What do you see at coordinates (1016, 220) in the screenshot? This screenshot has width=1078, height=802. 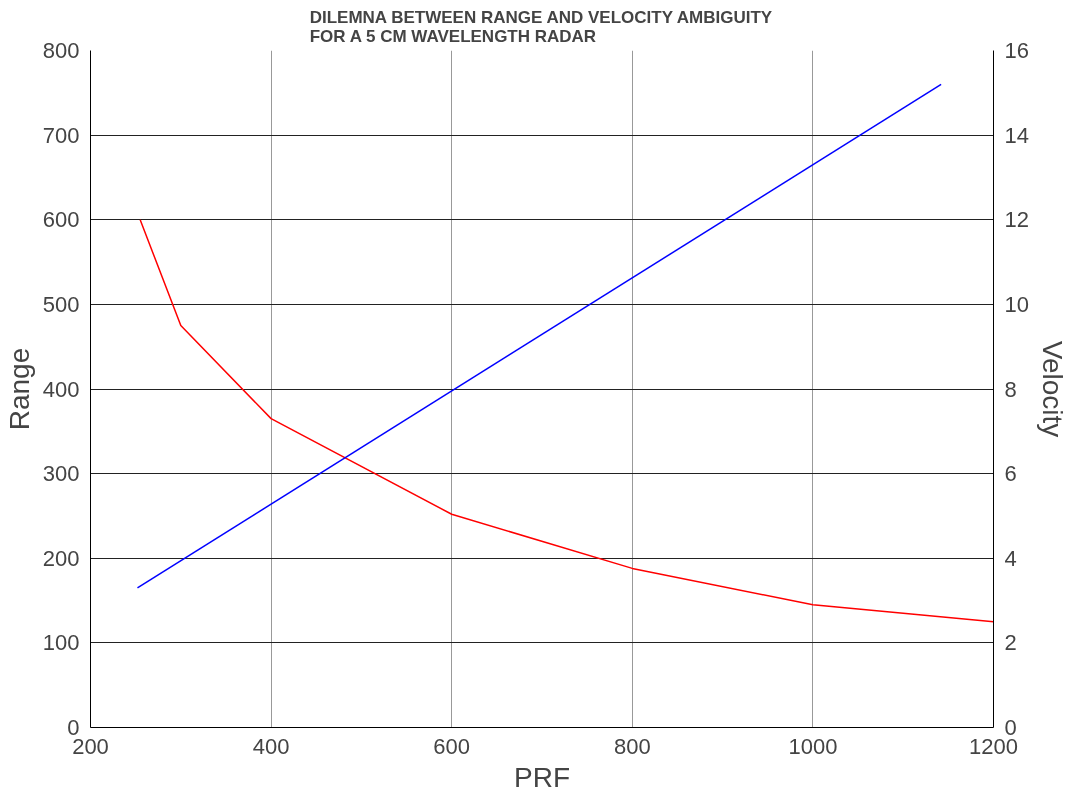 I see `y2-tick-label: 12` at bounding box center [1016, 220].